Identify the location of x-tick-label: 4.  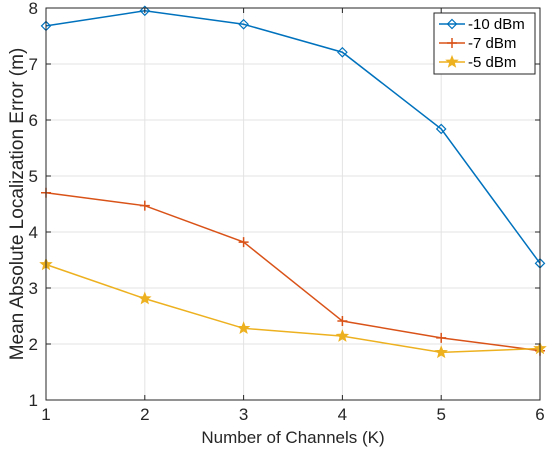
(342, 414).